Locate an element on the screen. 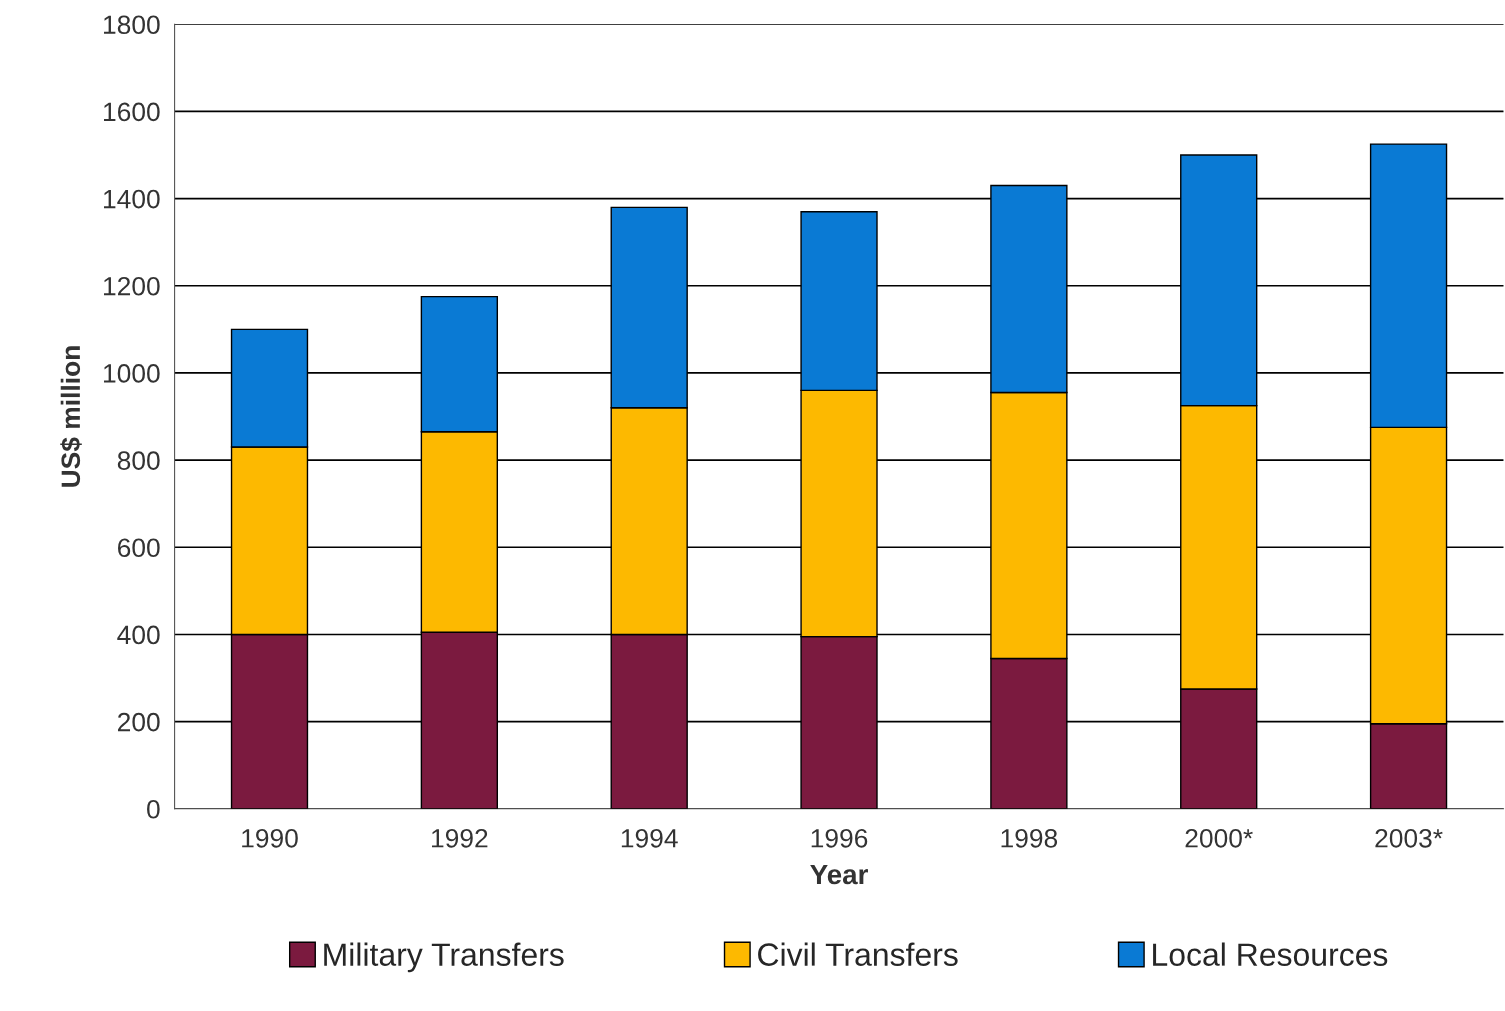 The image size is (1505, 1011). x-axis-title: Year is located at coordinates (839, 874).